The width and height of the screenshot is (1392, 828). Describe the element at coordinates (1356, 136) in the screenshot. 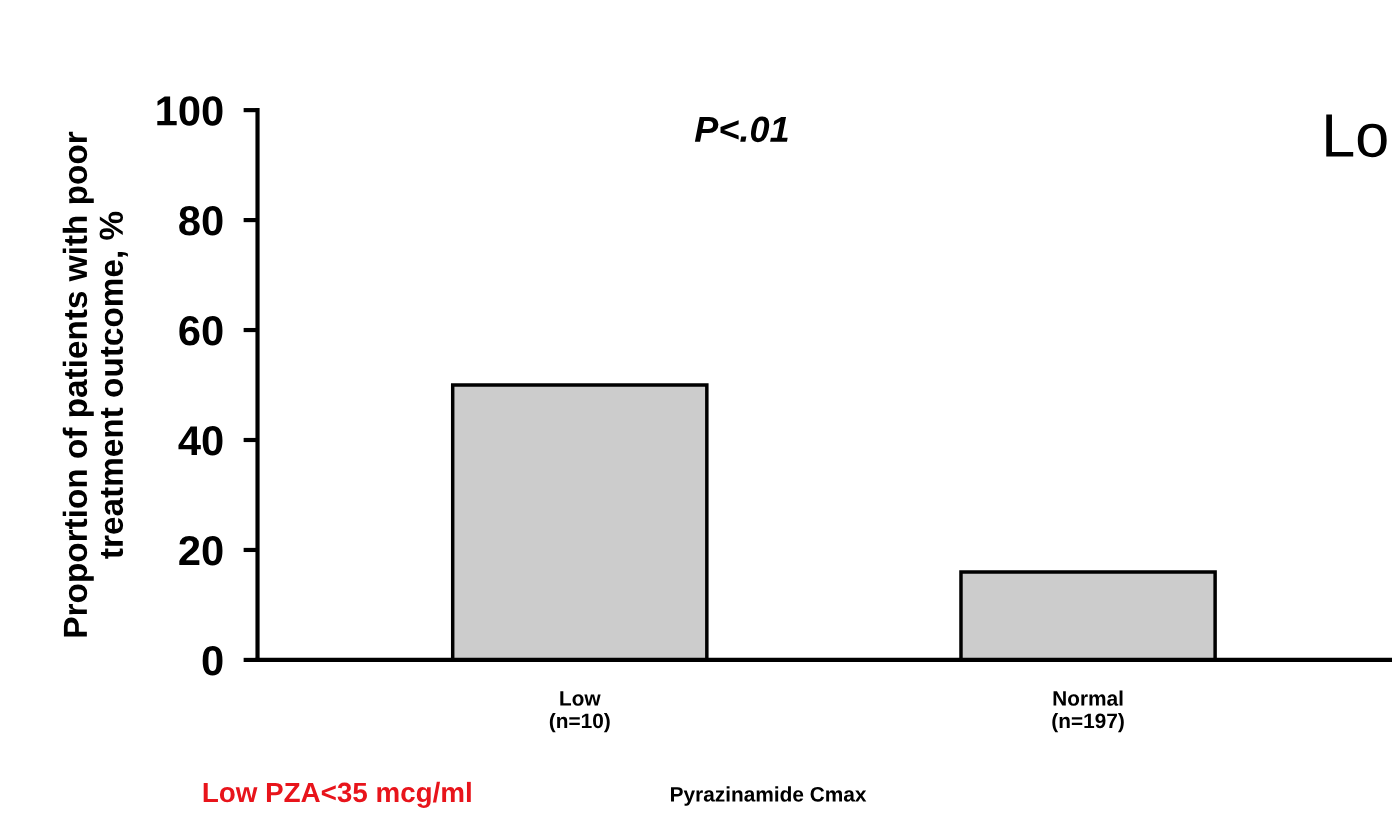

I see `annotation: Lo` at that location.